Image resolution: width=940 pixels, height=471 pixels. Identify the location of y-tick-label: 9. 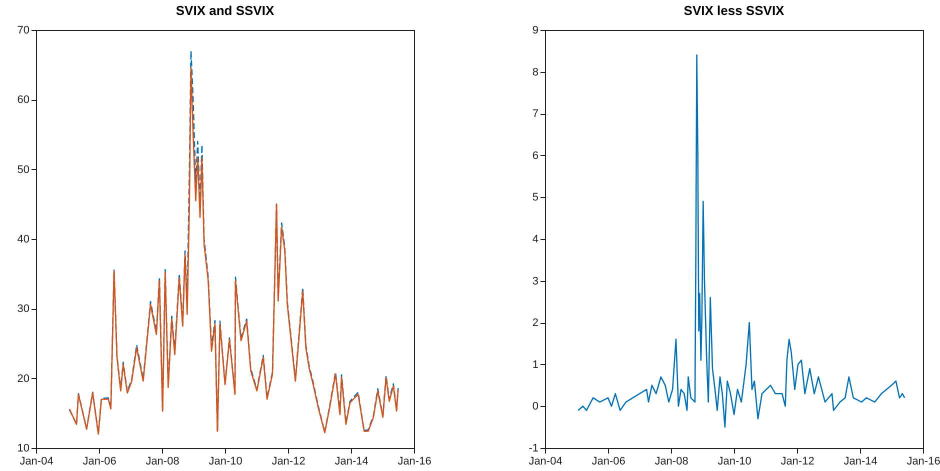
(535, 30).